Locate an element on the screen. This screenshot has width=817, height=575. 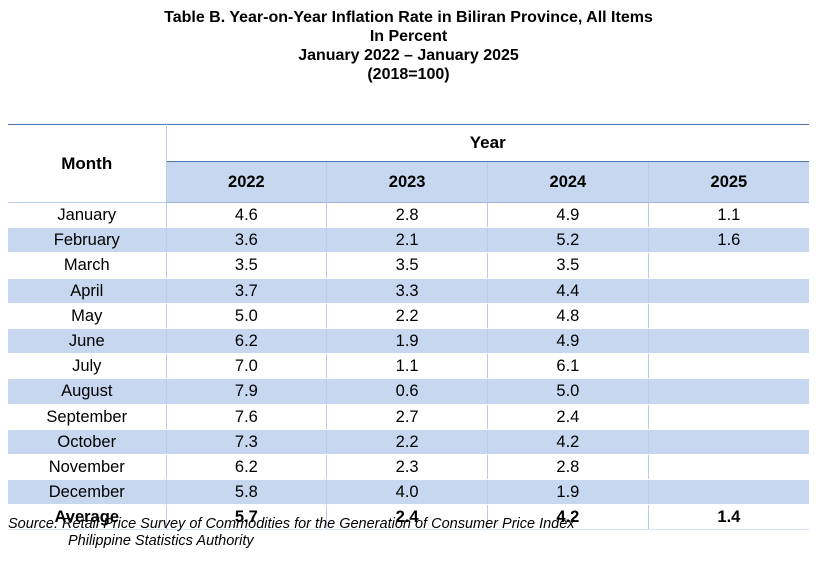
table-row: May 5.0 2.2 4.8 is located at coordinates (408, 316).